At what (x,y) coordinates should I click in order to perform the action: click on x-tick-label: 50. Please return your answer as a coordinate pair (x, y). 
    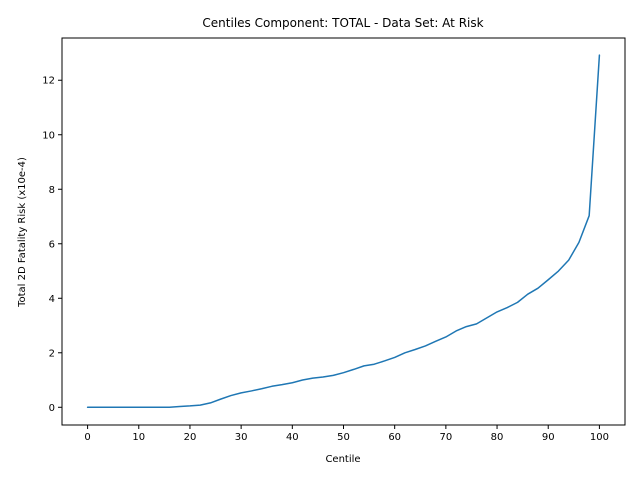
    Looking at the image, I should click on (343, 437).